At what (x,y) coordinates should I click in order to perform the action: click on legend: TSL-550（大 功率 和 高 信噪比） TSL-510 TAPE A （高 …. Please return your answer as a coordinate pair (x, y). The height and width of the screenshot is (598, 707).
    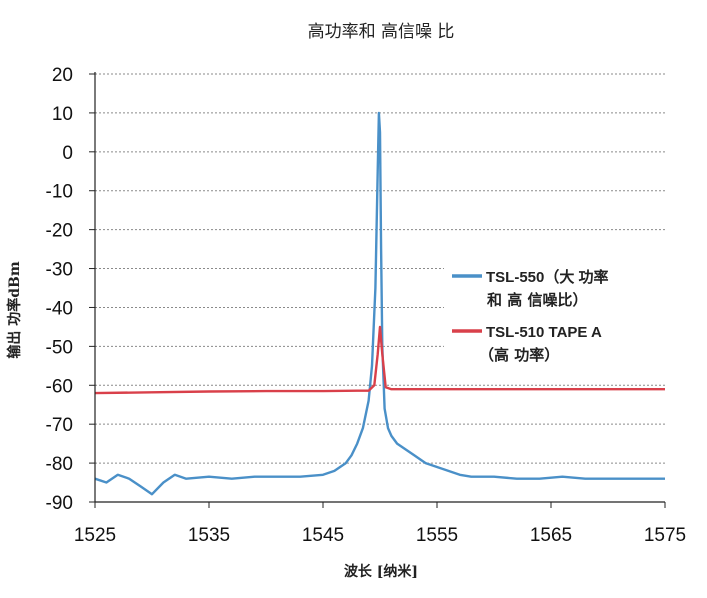
    Looking at the image, I should click on (556, 317).